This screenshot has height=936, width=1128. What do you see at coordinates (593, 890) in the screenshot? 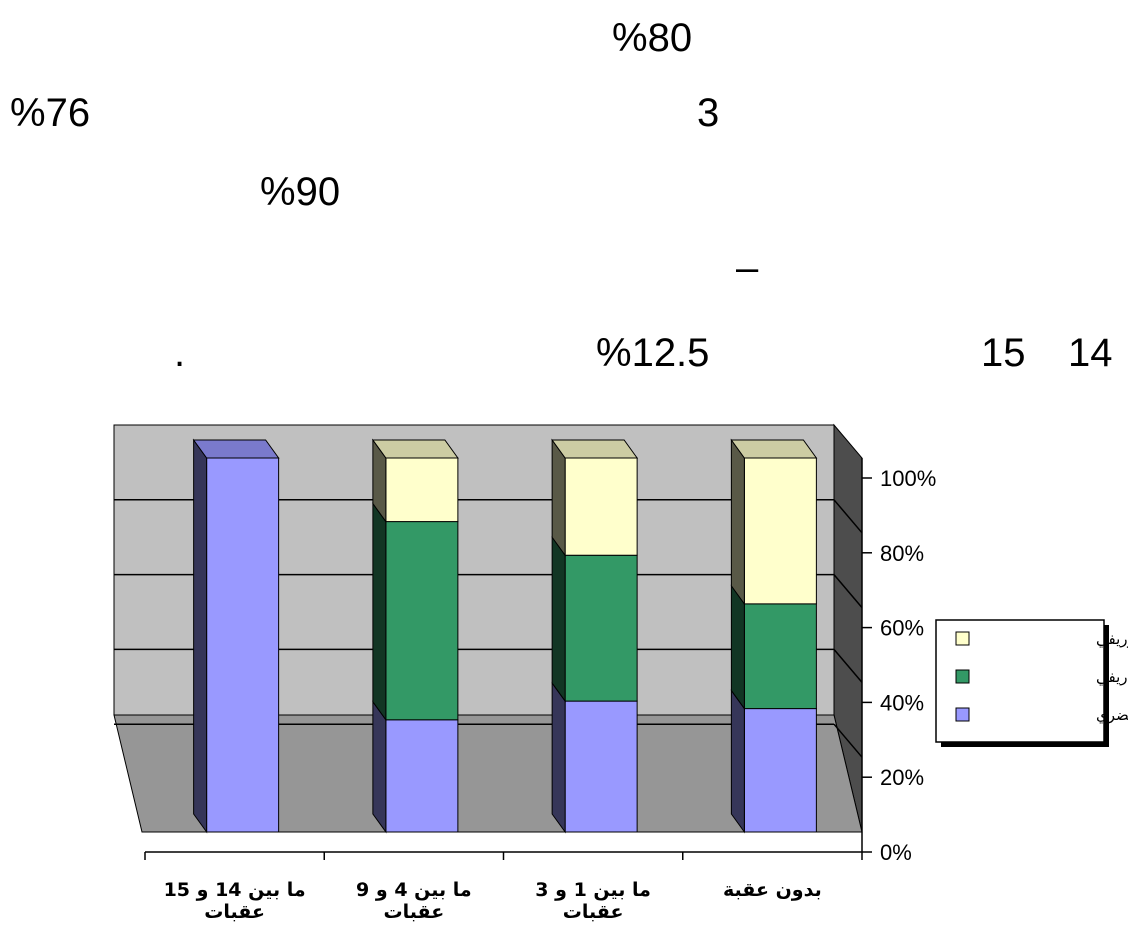
I see `x-category-label-line: ما بين 1 و 3` at bounding box center [593, 890].